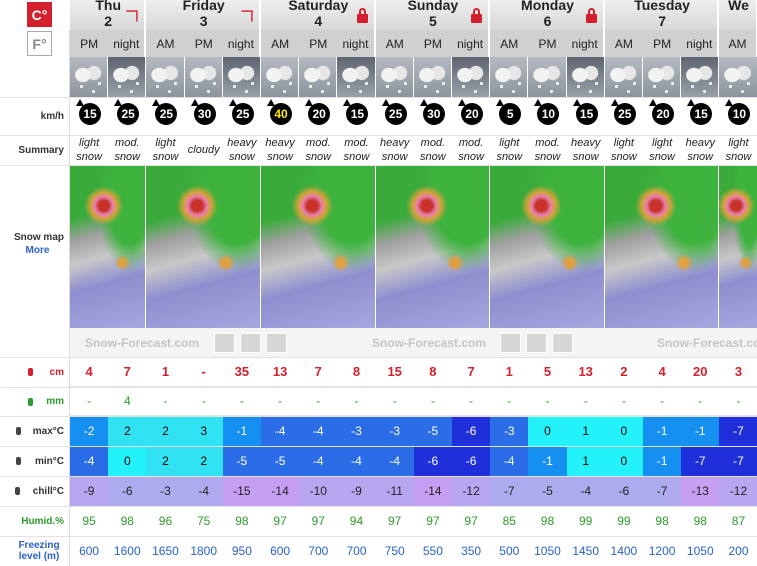 Image resolution: width=757 pixels, height=566 pixels. I want to click on fahrenheit-button: F°, so click(39, 43).